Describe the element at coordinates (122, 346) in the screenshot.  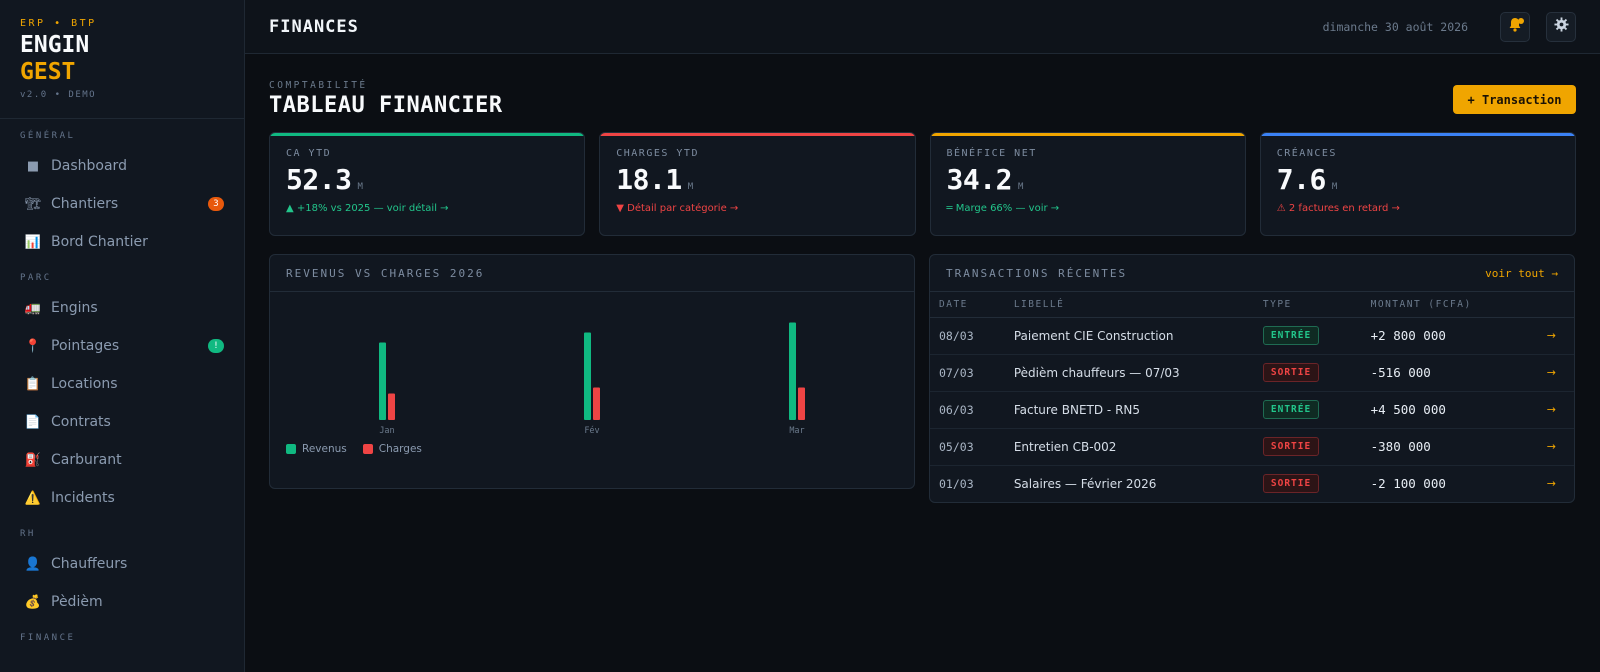
I see `sidebar-item-pointages: 📍 Pointages!` at that location.